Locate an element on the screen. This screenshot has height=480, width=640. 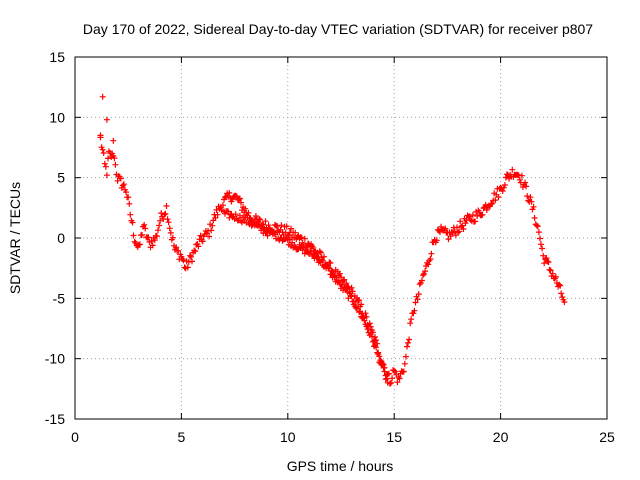
x-tick-label: 0 is located at coordinates (75, 437).